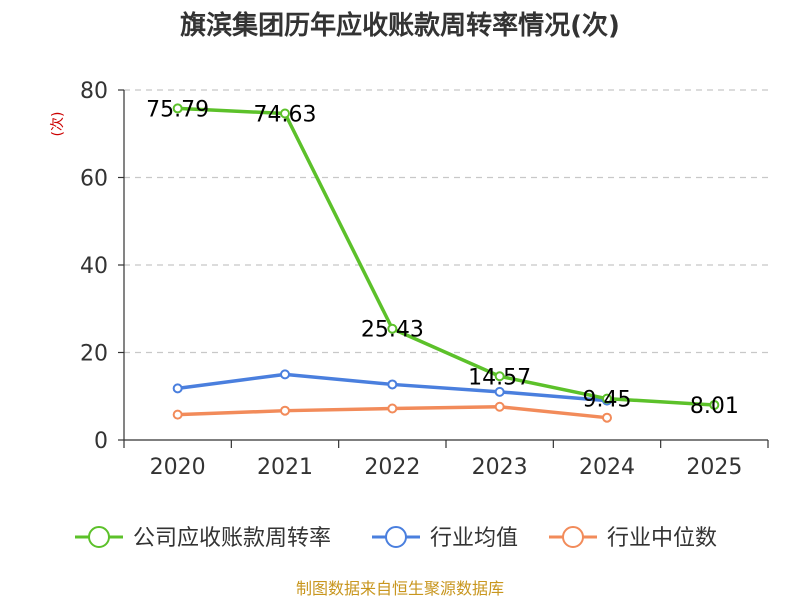 This screenshot has width=800, height=604. What do you see at coordinates (607, 467) in the screenshot?
I see `x-tick-label: 2024` at bounding box center [607, 467].